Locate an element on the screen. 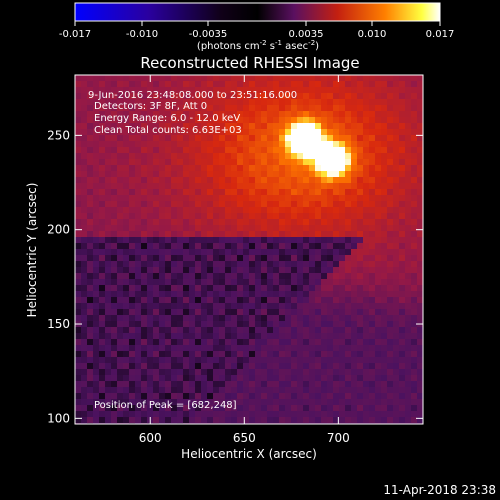 This screenshot has width=500, height=500. colorbar-tick-label: -0.010 is located at coordinates (142, 34).